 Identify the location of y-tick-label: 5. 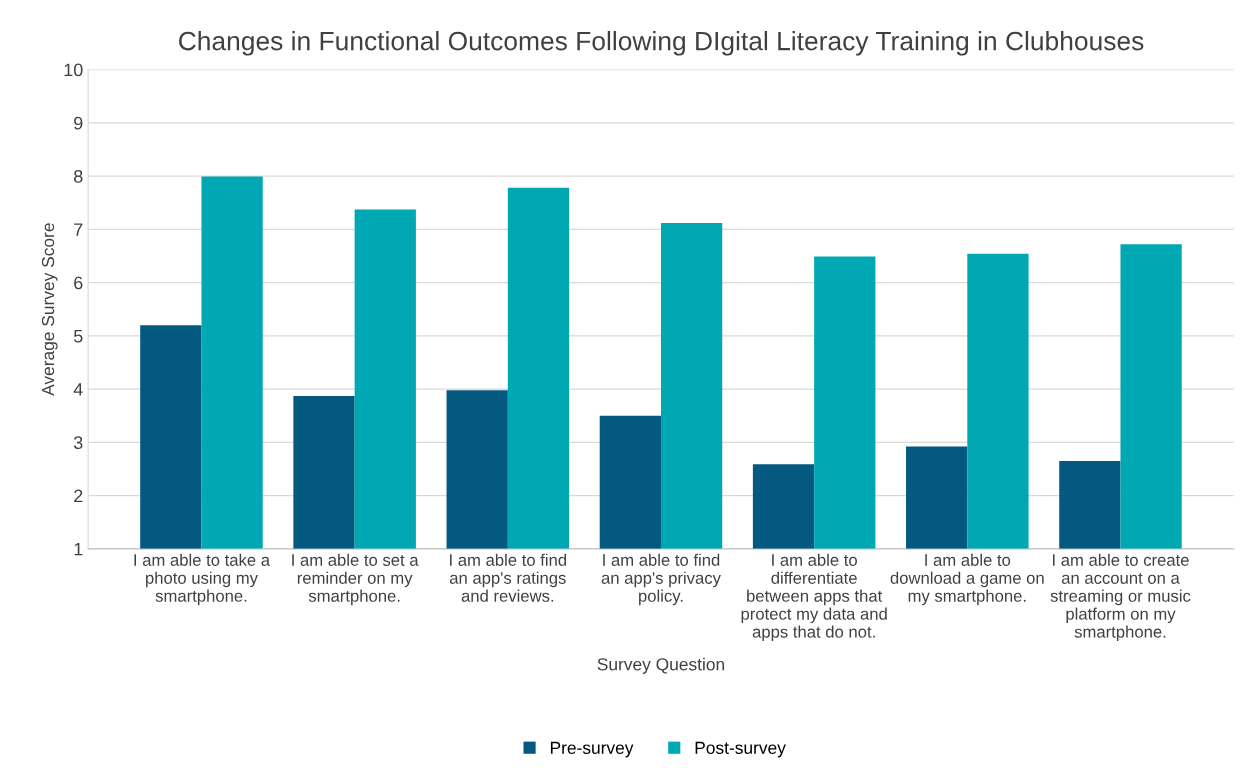
(78, 336).